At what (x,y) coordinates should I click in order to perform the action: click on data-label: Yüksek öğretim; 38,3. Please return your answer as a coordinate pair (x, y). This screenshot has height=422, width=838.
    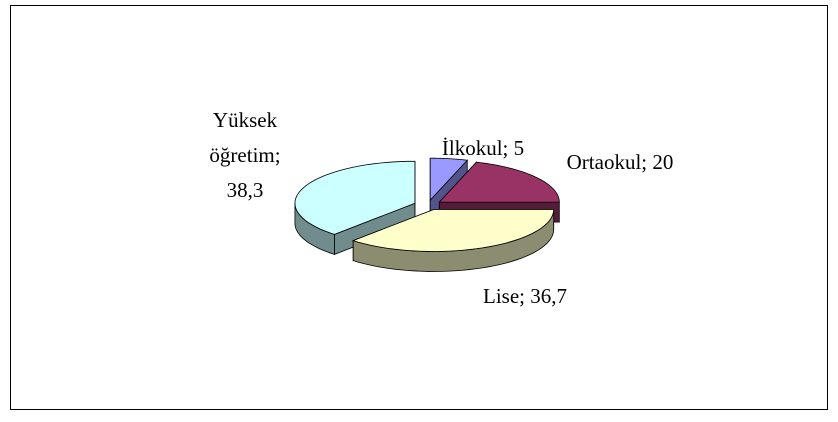
    Looking at the image, I should click on (245, 155).